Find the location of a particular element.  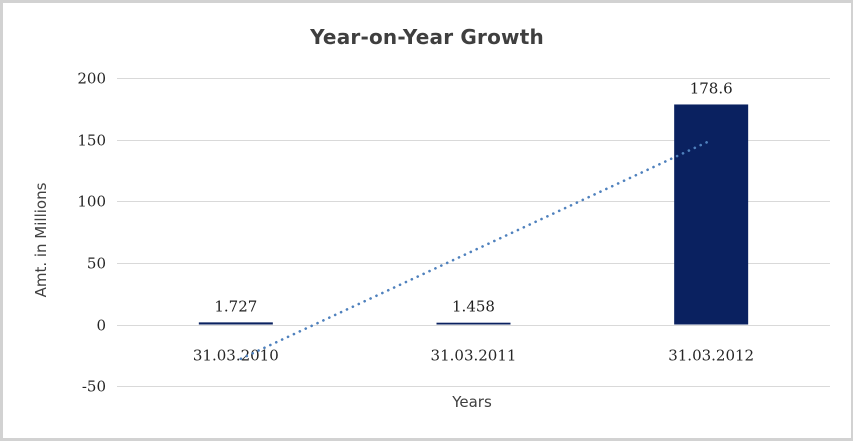

x-axis-title: Years is located at coordinates (472, 402).